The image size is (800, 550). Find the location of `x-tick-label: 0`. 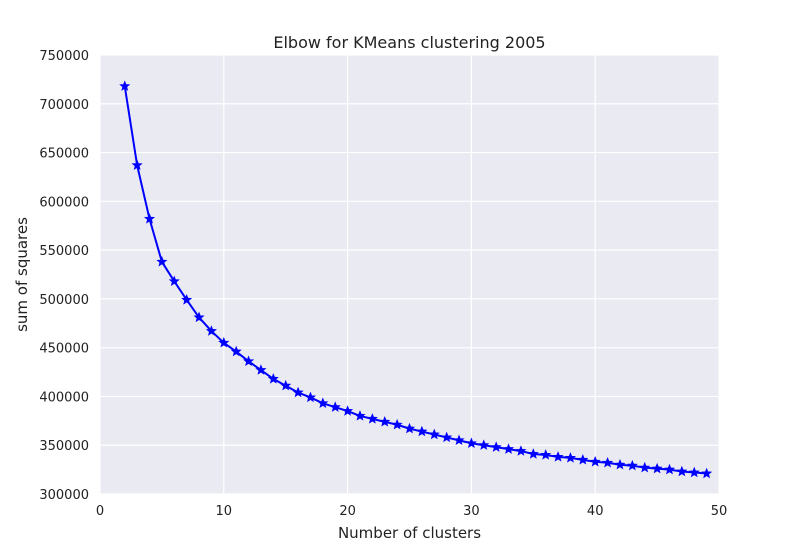

x-tick-label: 0 is located at coordinates (100, 511).